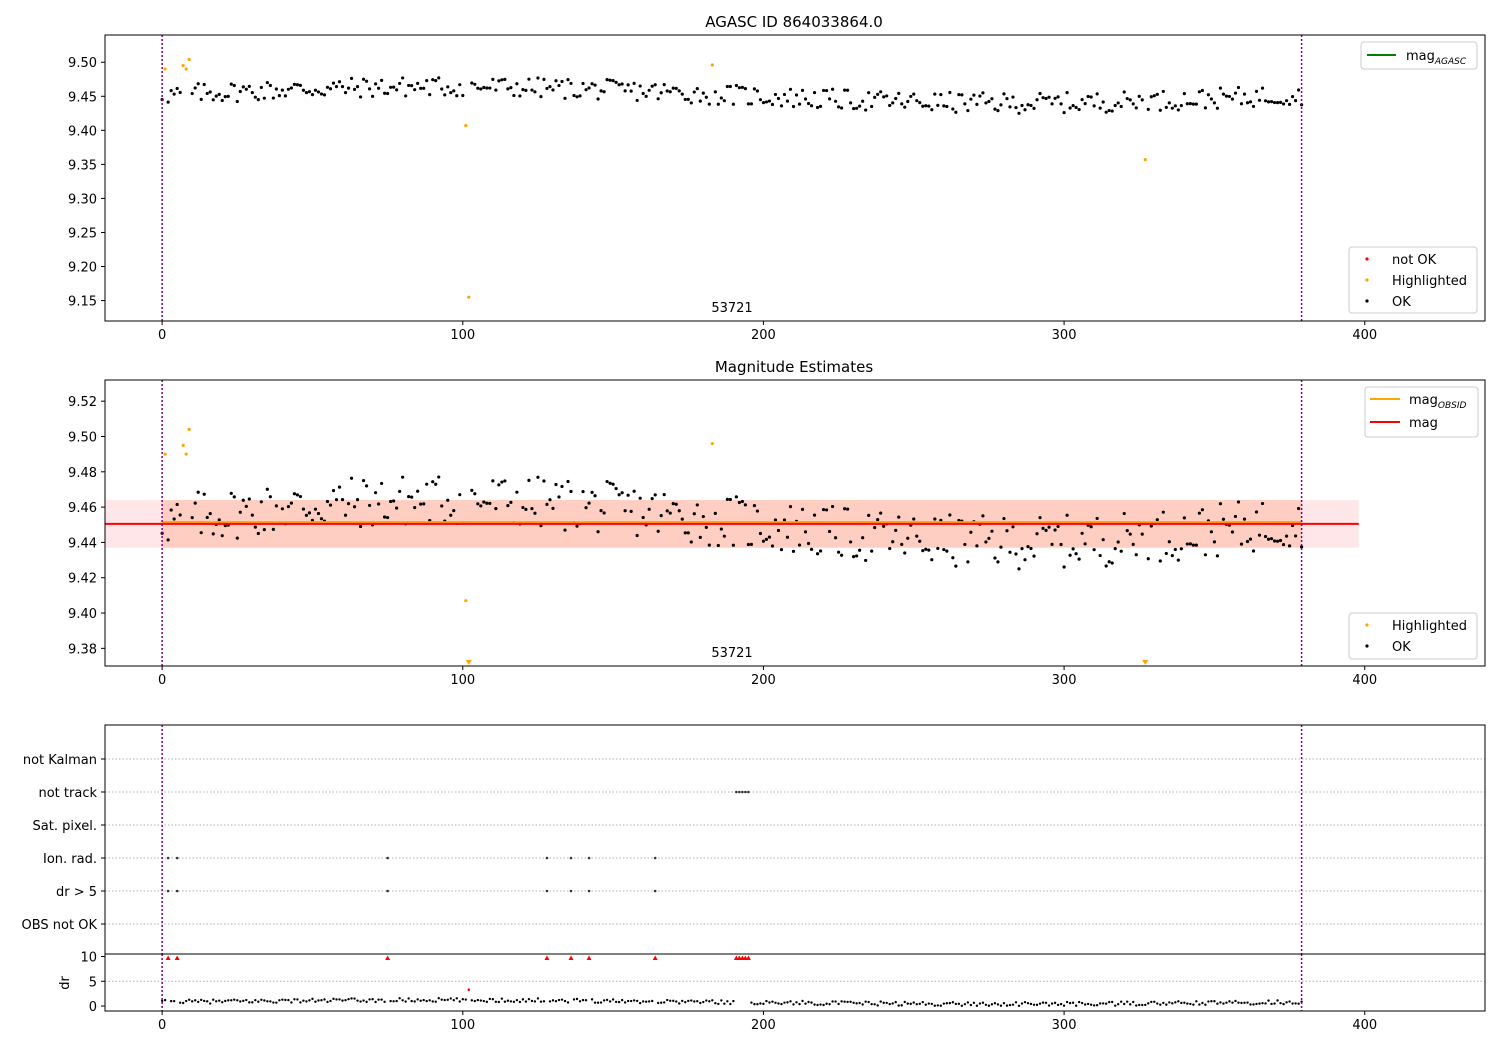 This screenshot has width=1500, height=1054. What do you see at coordinates (82, 302) in the screenshot?
I see `y-tick-label: 9.15` at bounding box center [82, 302].